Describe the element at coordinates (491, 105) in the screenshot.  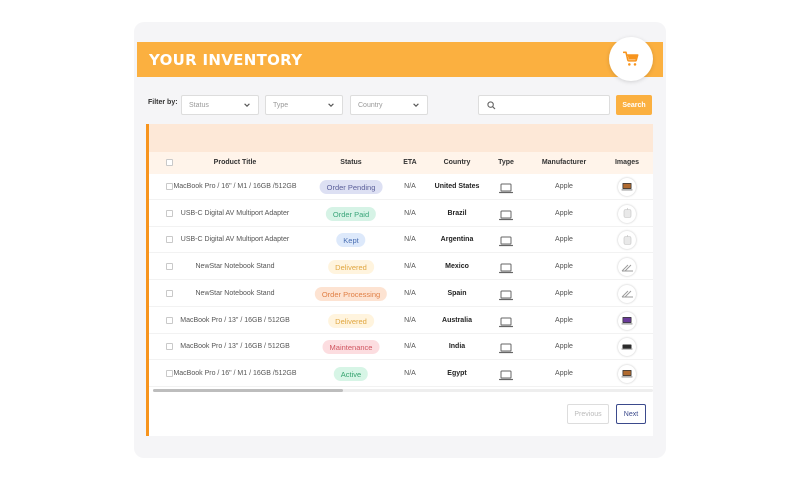
I see `search-icon` at that location.